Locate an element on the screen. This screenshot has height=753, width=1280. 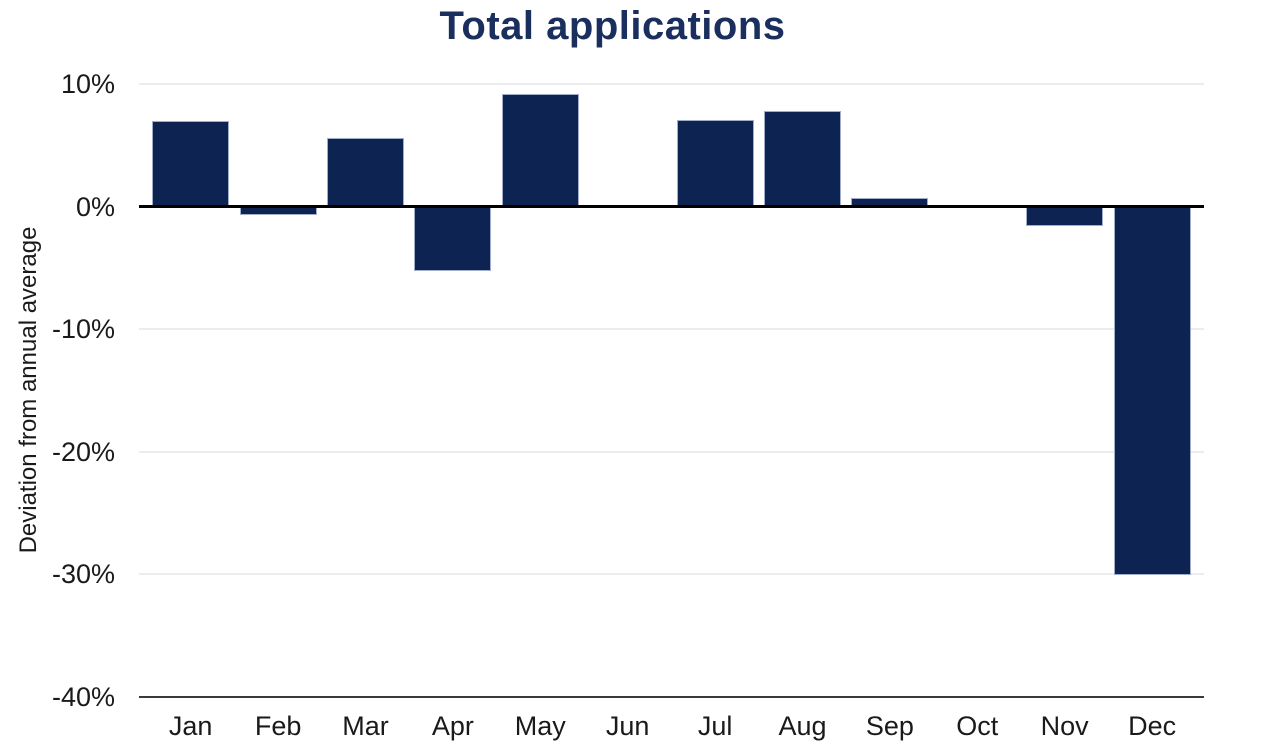
bar-mar is located at coordinates (365, 172).